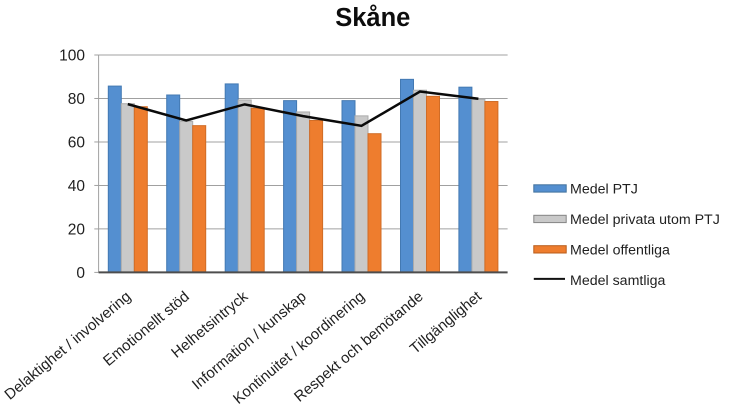 Image resolution: width=746 pixels, height=419 pixels. Describe the element at coordinates (77, 186) in the screenshot. I see `svg-text: 40` at that location.